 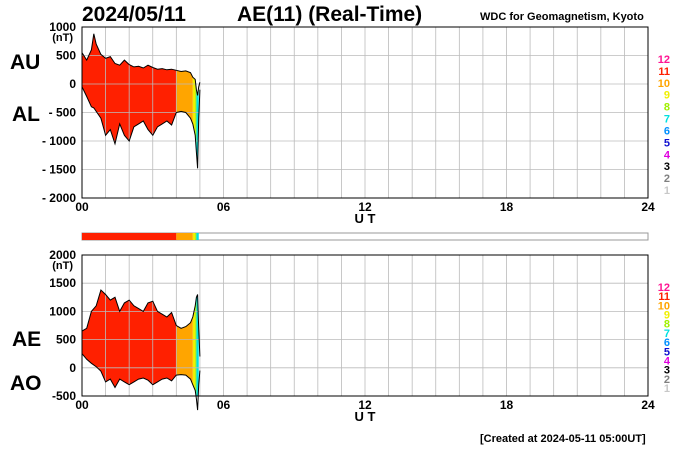 I want to click on source-attribution: WDC for Geomagnetism, Kyoto, so click(x=562, y=17).